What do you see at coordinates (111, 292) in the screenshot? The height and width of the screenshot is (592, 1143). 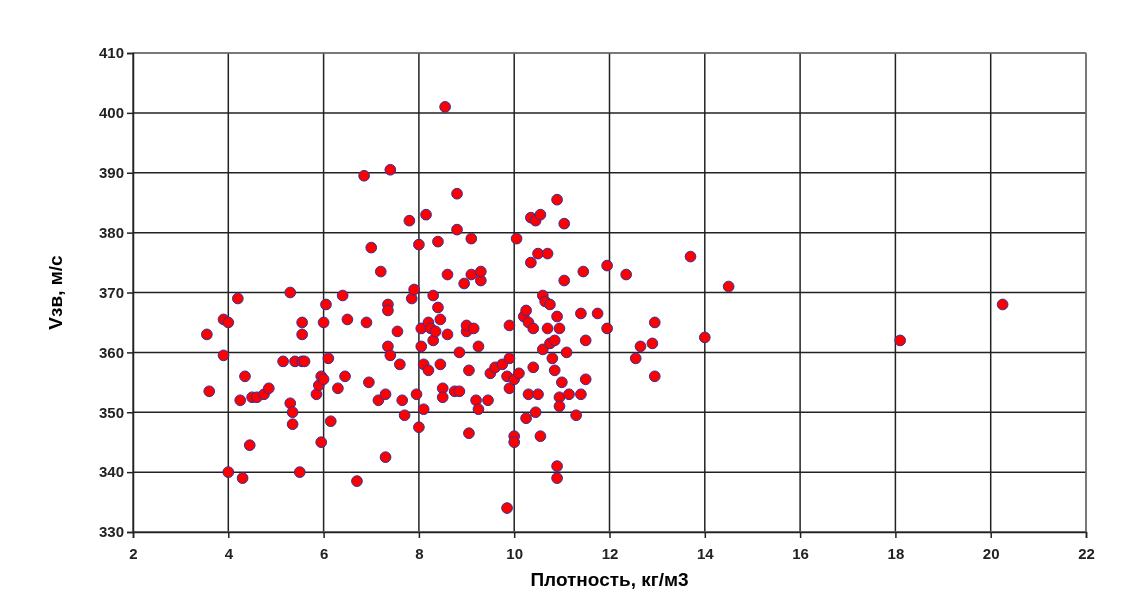 I see `y-tick-label: 370` at bounding box center [111, 292].